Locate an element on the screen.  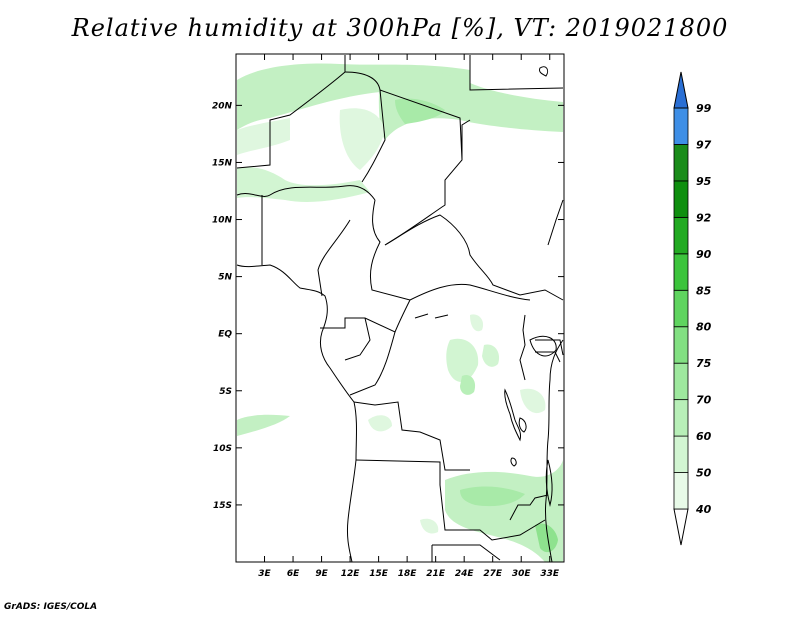
colorbar-label: 40 is located at coordinates (703, 509).